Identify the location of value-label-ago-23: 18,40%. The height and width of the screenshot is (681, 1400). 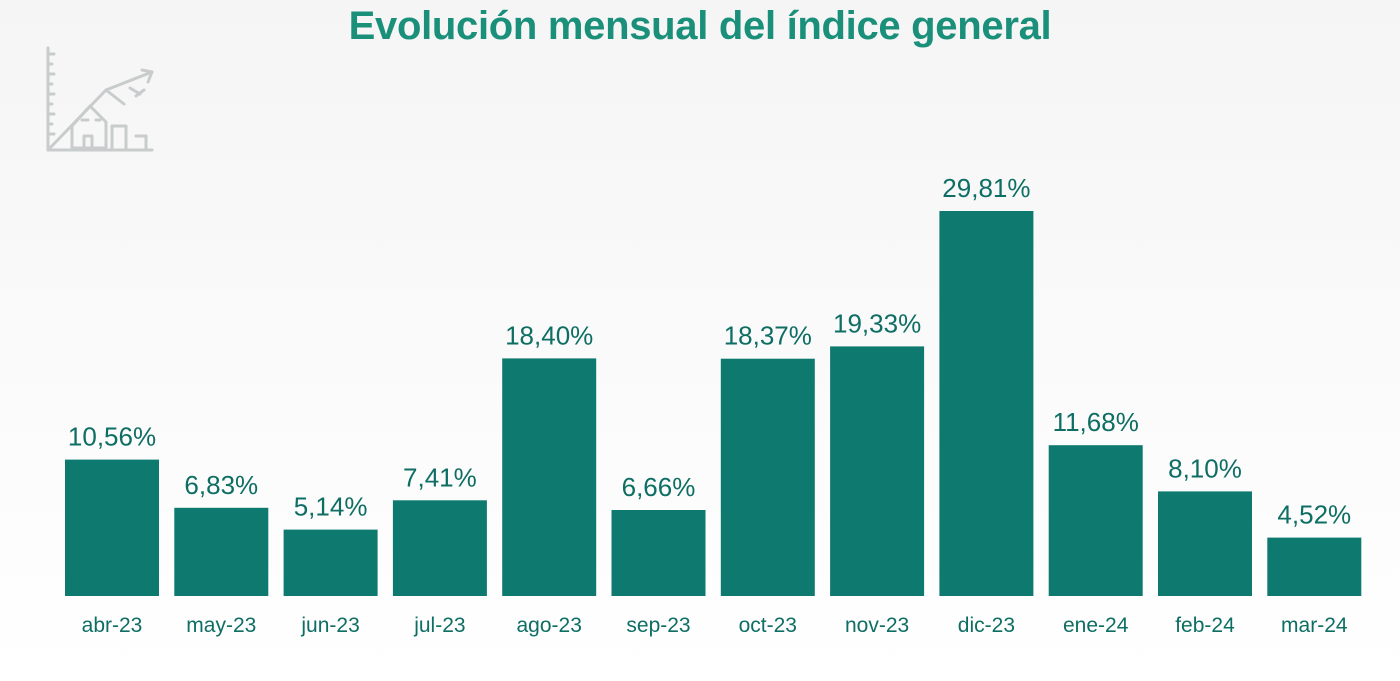
(549, 335).